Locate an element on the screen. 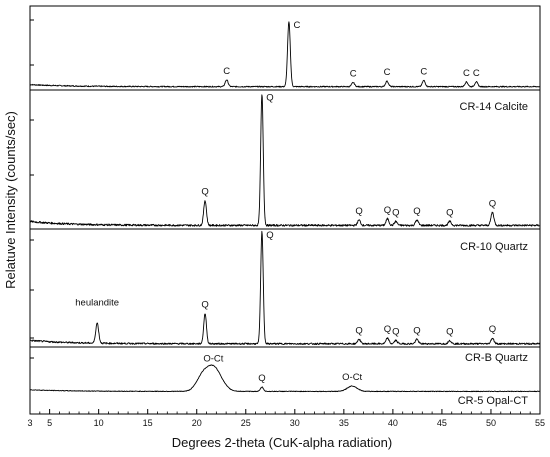  x-tick-label: 5 is located at coordinates (49, 423).